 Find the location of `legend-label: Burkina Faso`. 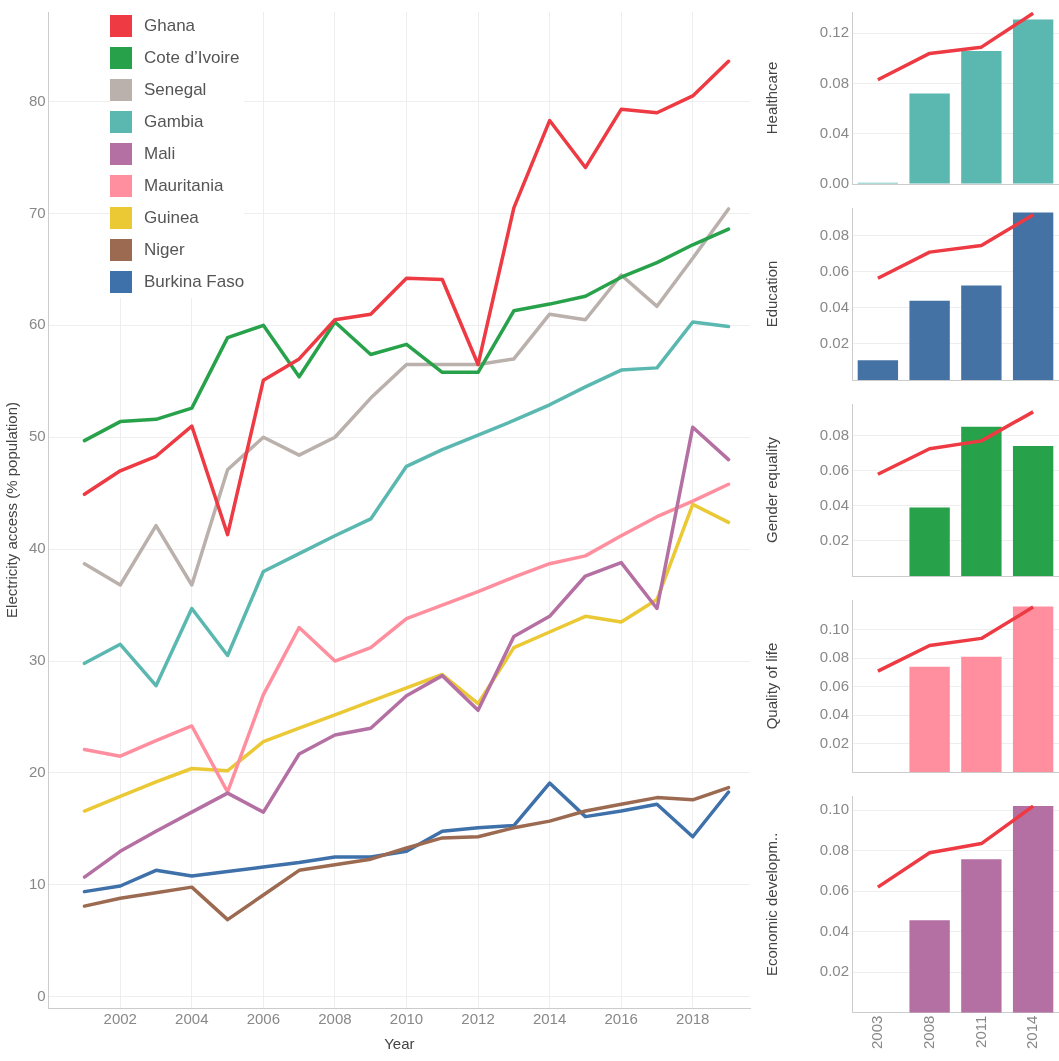

legend-label: Burkina Faso is located at coordinates (194, 282).